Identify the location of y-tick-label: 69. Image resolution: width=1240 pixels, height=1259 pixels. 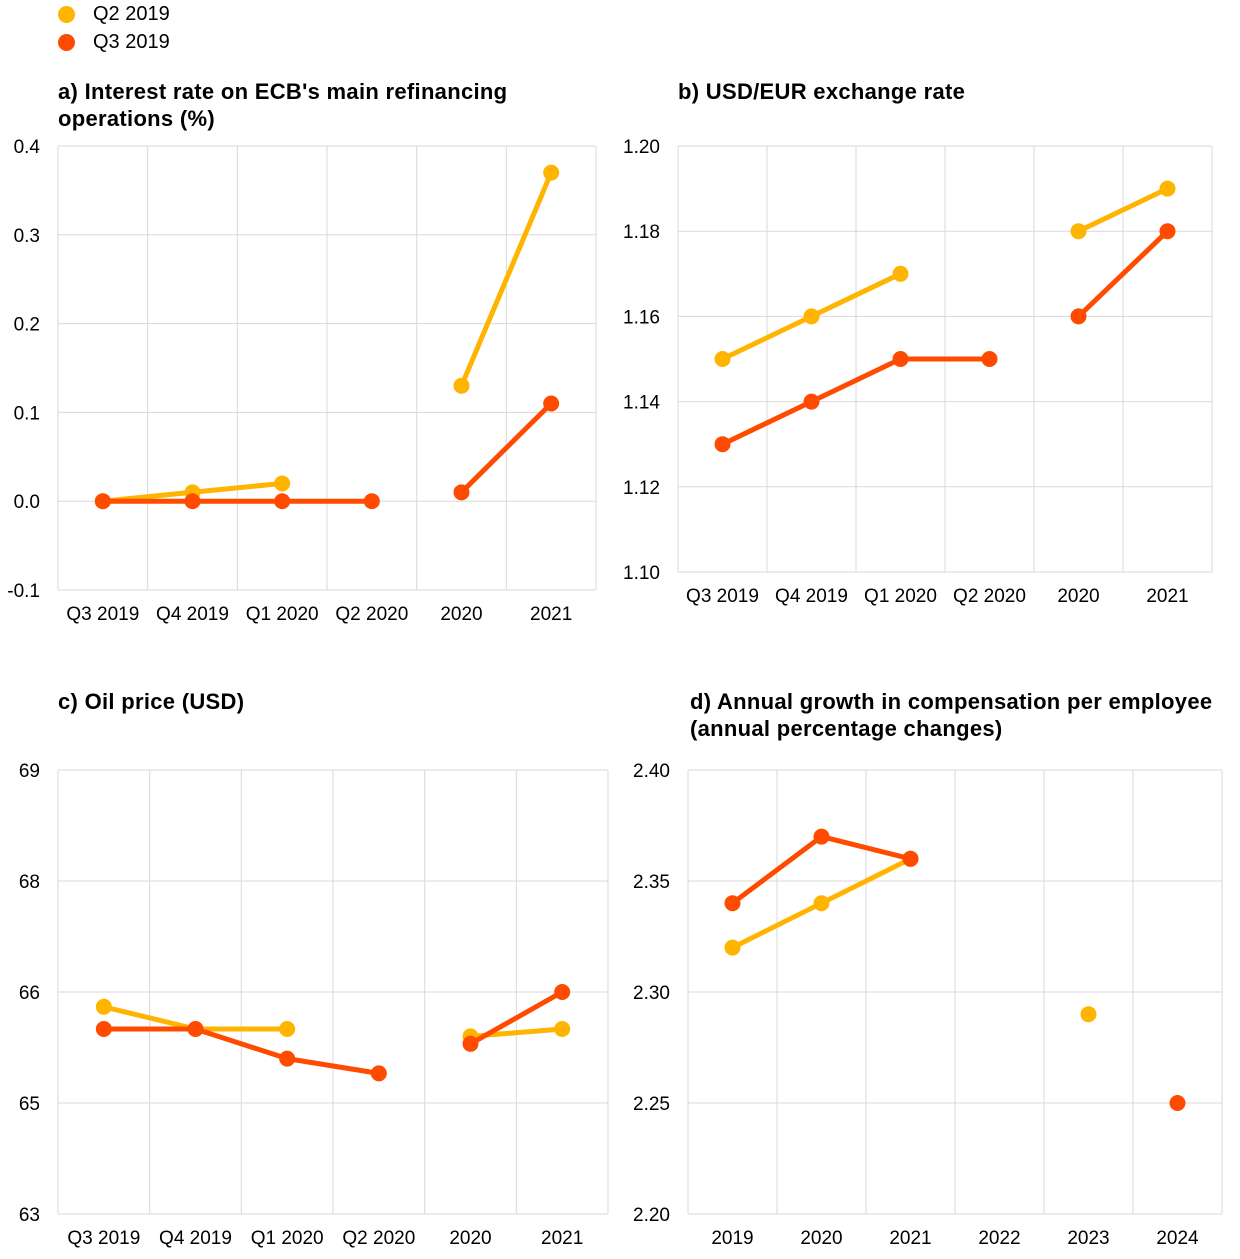
(29, 771).